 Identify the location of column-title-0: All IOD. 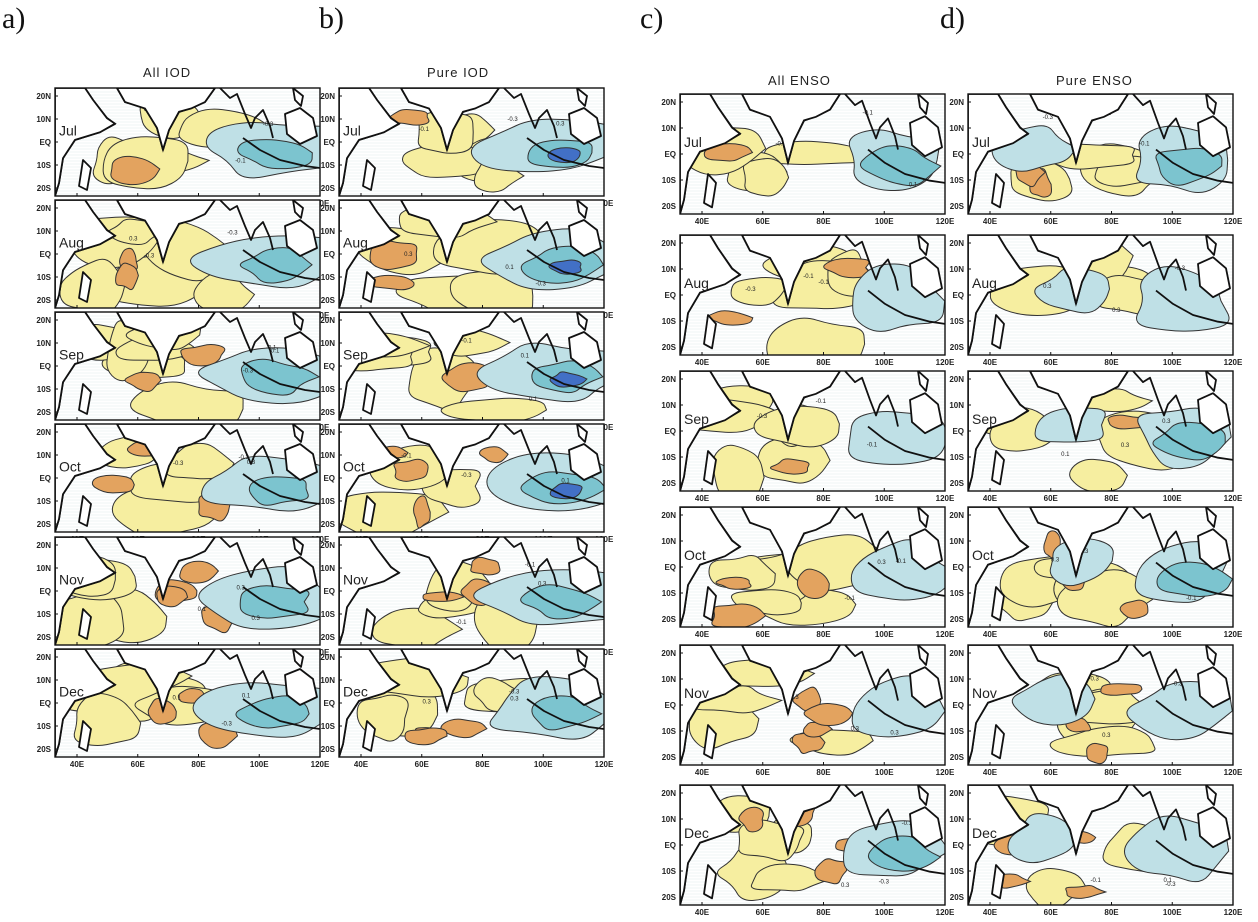
(167, 72).